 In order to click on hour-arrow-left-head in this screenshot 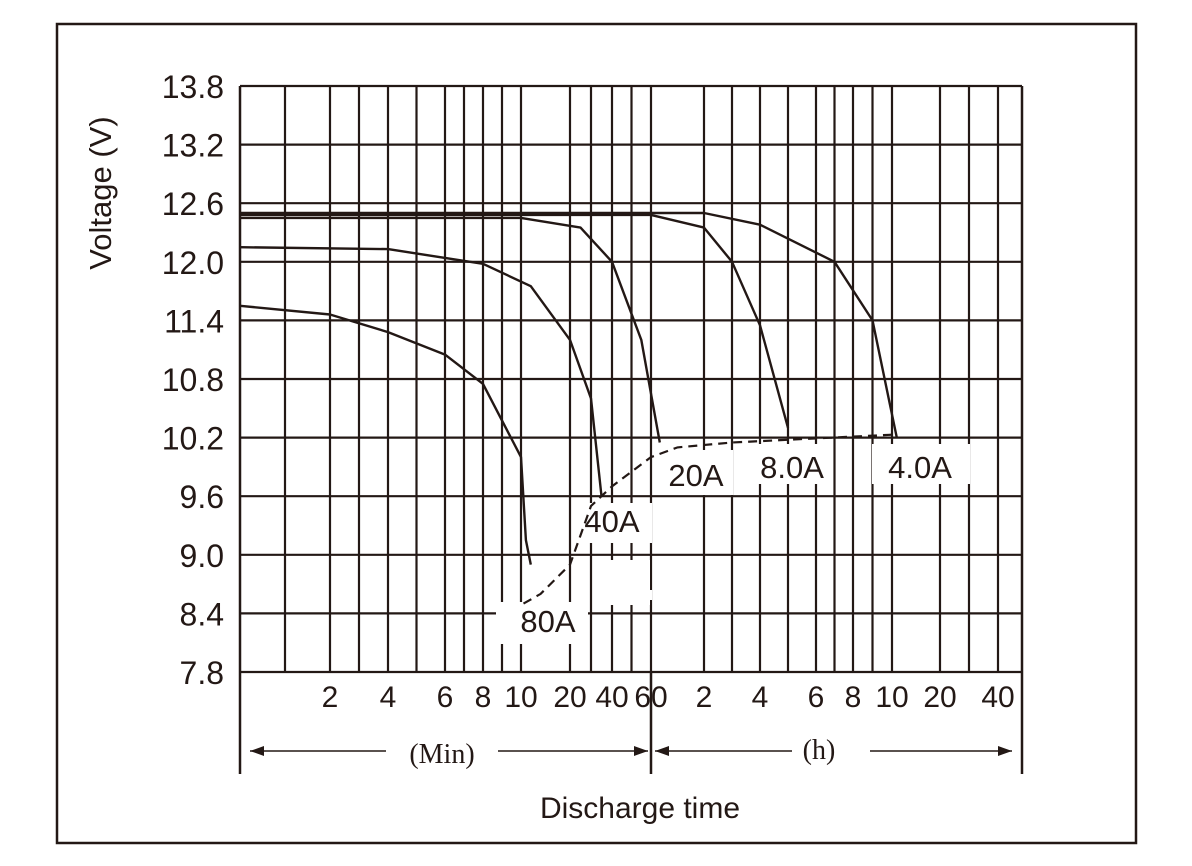, I will do `click(662, 751)`.